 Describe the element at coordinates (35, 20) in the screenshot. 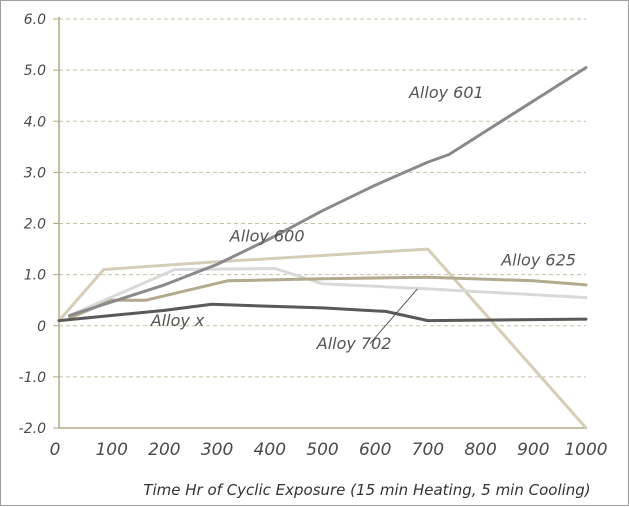

I see `y-tick-label: 6.0` at that location.